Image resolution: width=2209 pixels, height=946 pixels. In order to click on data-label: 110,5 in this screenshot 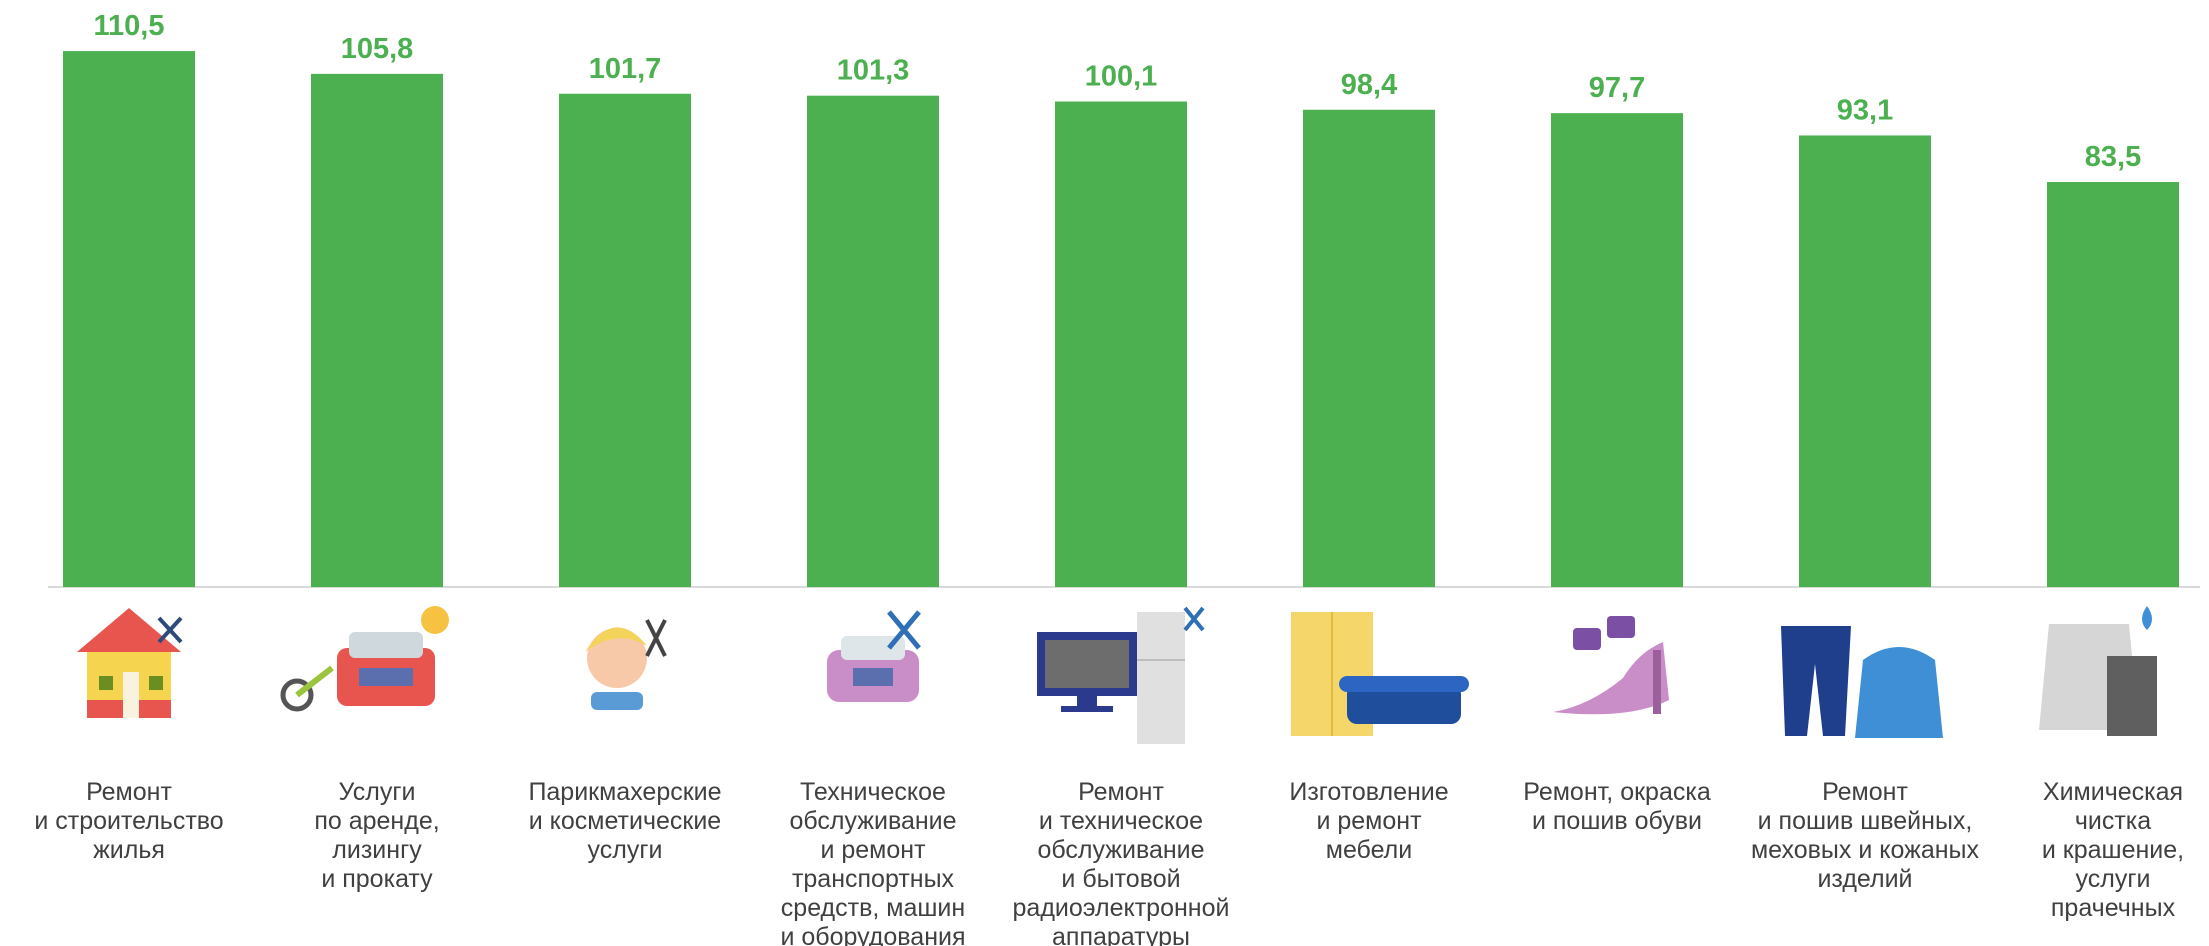, I will do `click(129, 26)`.